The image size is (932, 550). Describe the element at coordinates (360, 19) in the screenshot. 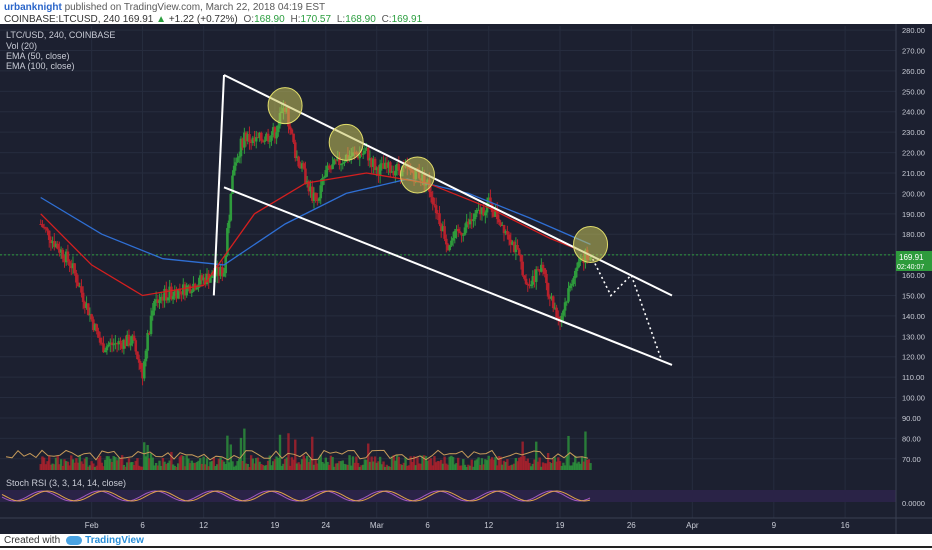

I see `low-value: 168.90` at that location.